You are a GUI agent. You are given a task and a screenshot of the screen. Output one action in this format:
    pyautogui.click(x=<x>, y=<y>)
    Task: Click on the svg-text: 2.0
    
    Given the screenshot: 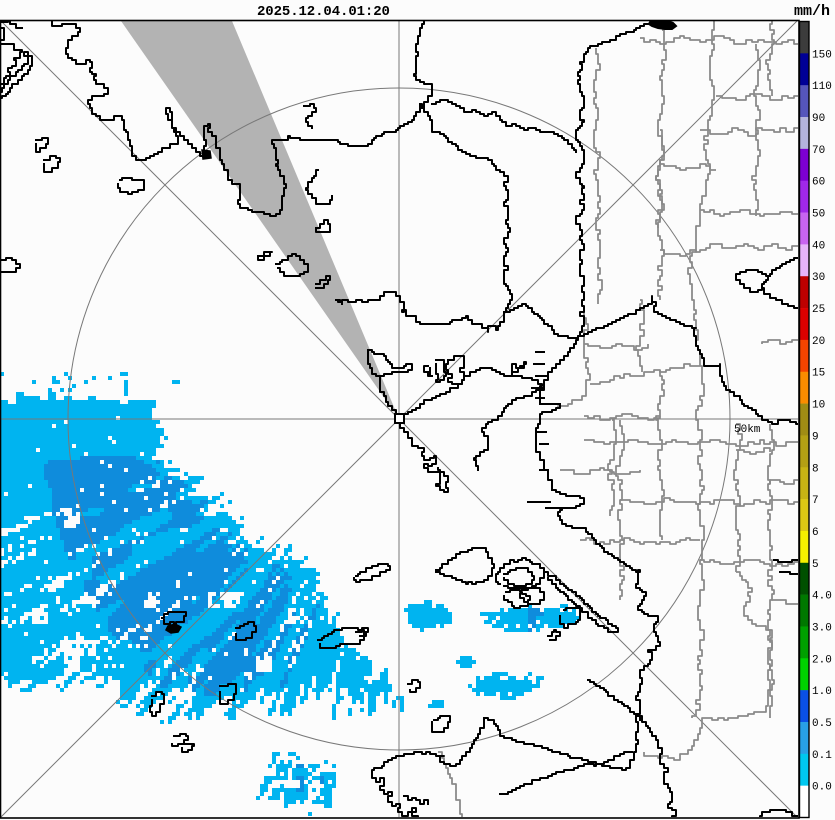 What is the action you would take?
    pyautogui.click(x=822, y=660)
    